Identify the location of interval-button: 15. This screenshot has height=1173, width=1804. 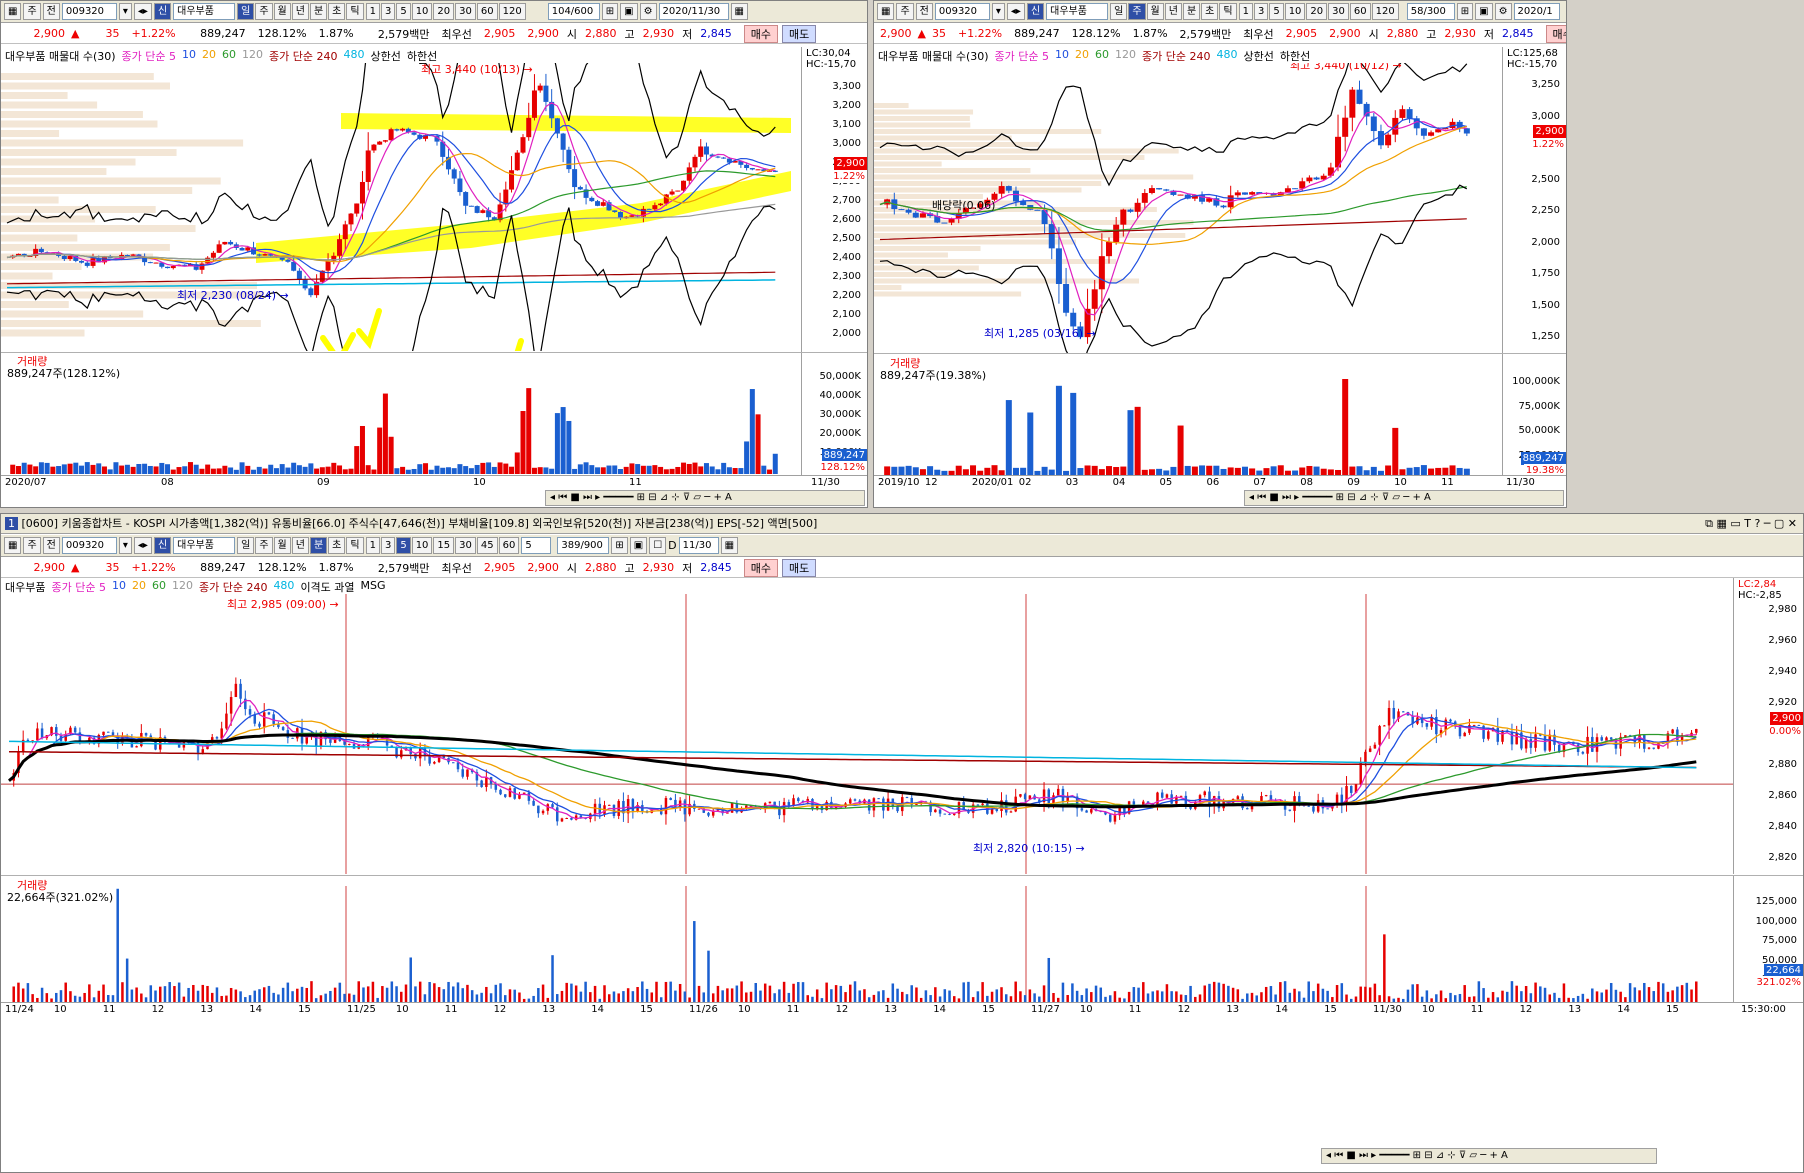
(444, 545).